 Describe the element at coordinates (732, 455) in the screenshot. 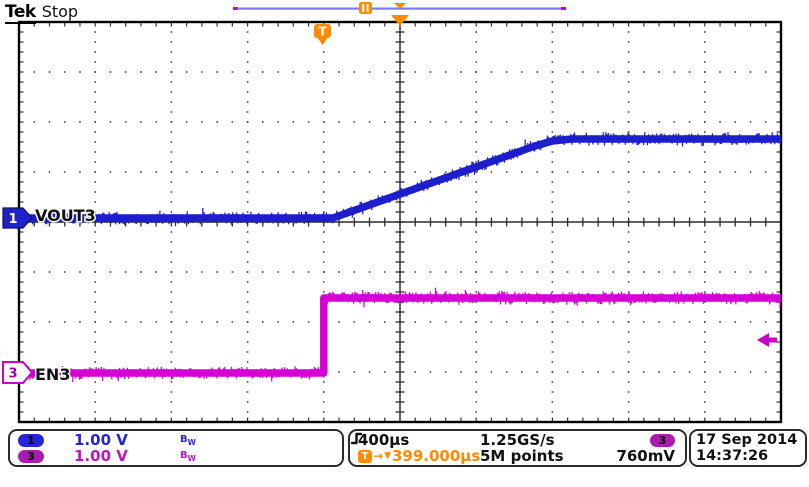

I see `time-label: 14:37:26` at that location.